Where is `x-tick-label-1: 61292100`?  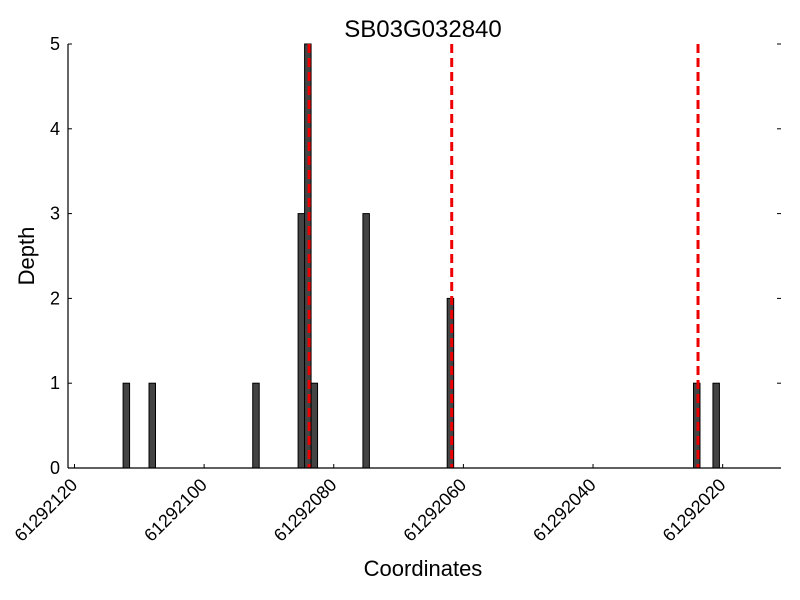
x-tick-label-1: 61292100 is located at coordinates (175, 510).